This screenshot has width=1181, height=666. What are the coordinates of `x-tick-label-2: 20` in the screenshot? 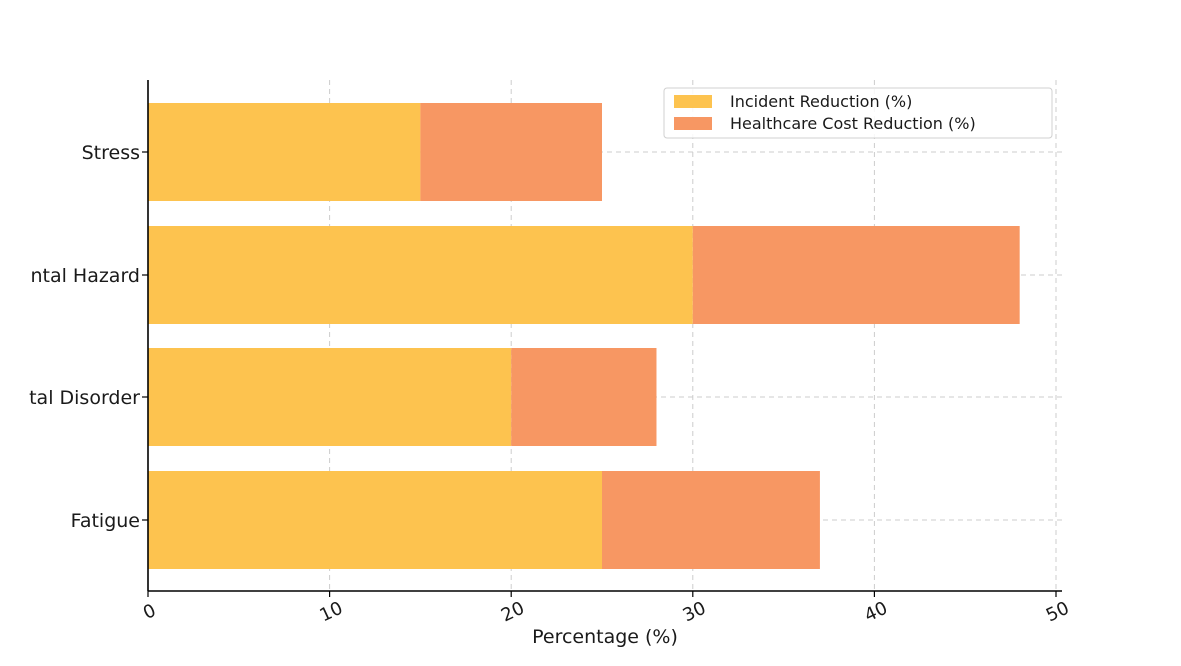 It's located at (513, 612).